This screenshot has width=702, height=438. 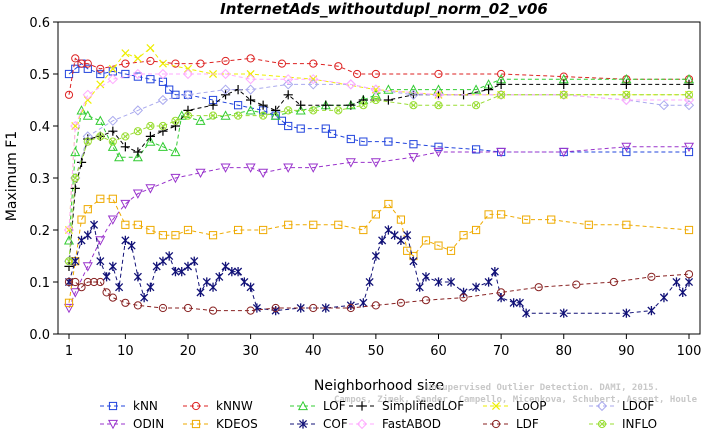 I want to click on legend-label: LoOP, so click(x=531, y=406).